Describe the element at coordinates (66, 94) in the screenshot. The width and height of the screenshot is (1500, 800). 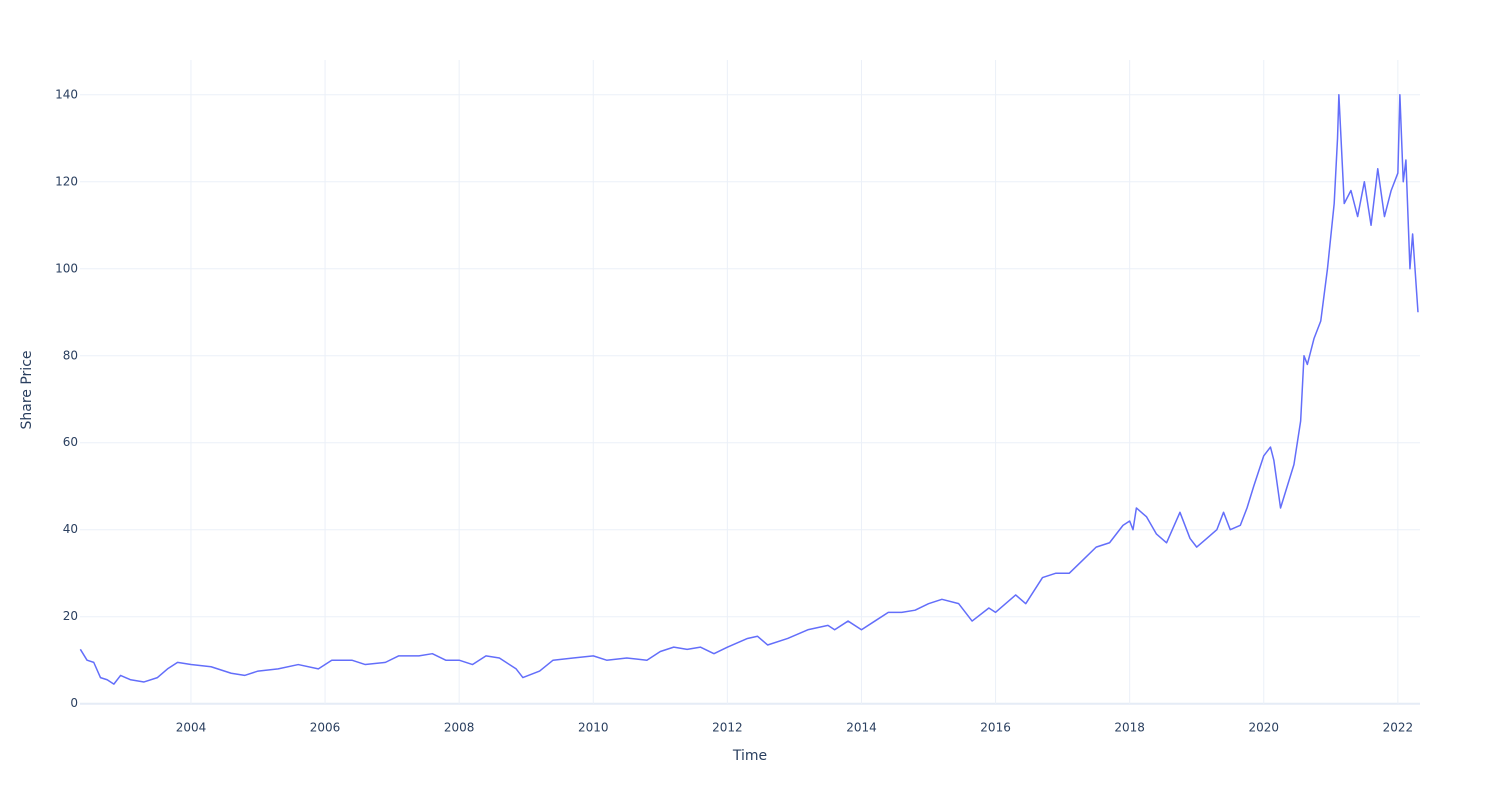
I see `y-tick-label: 140` at that location.